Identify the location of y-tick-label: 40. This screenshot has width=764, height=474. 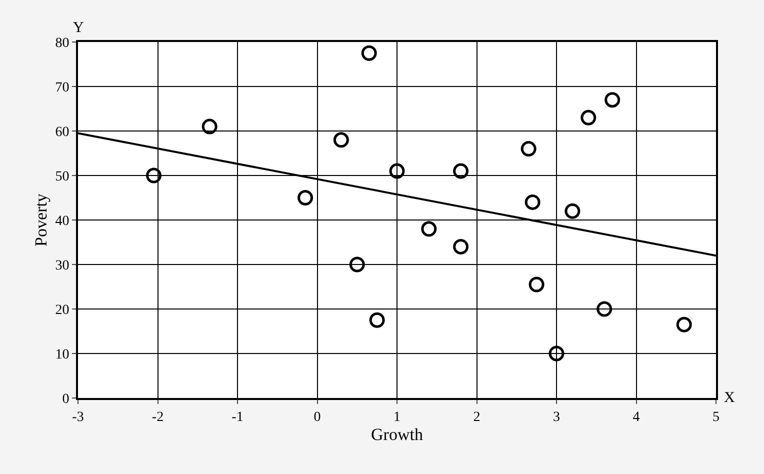
(62, 221).